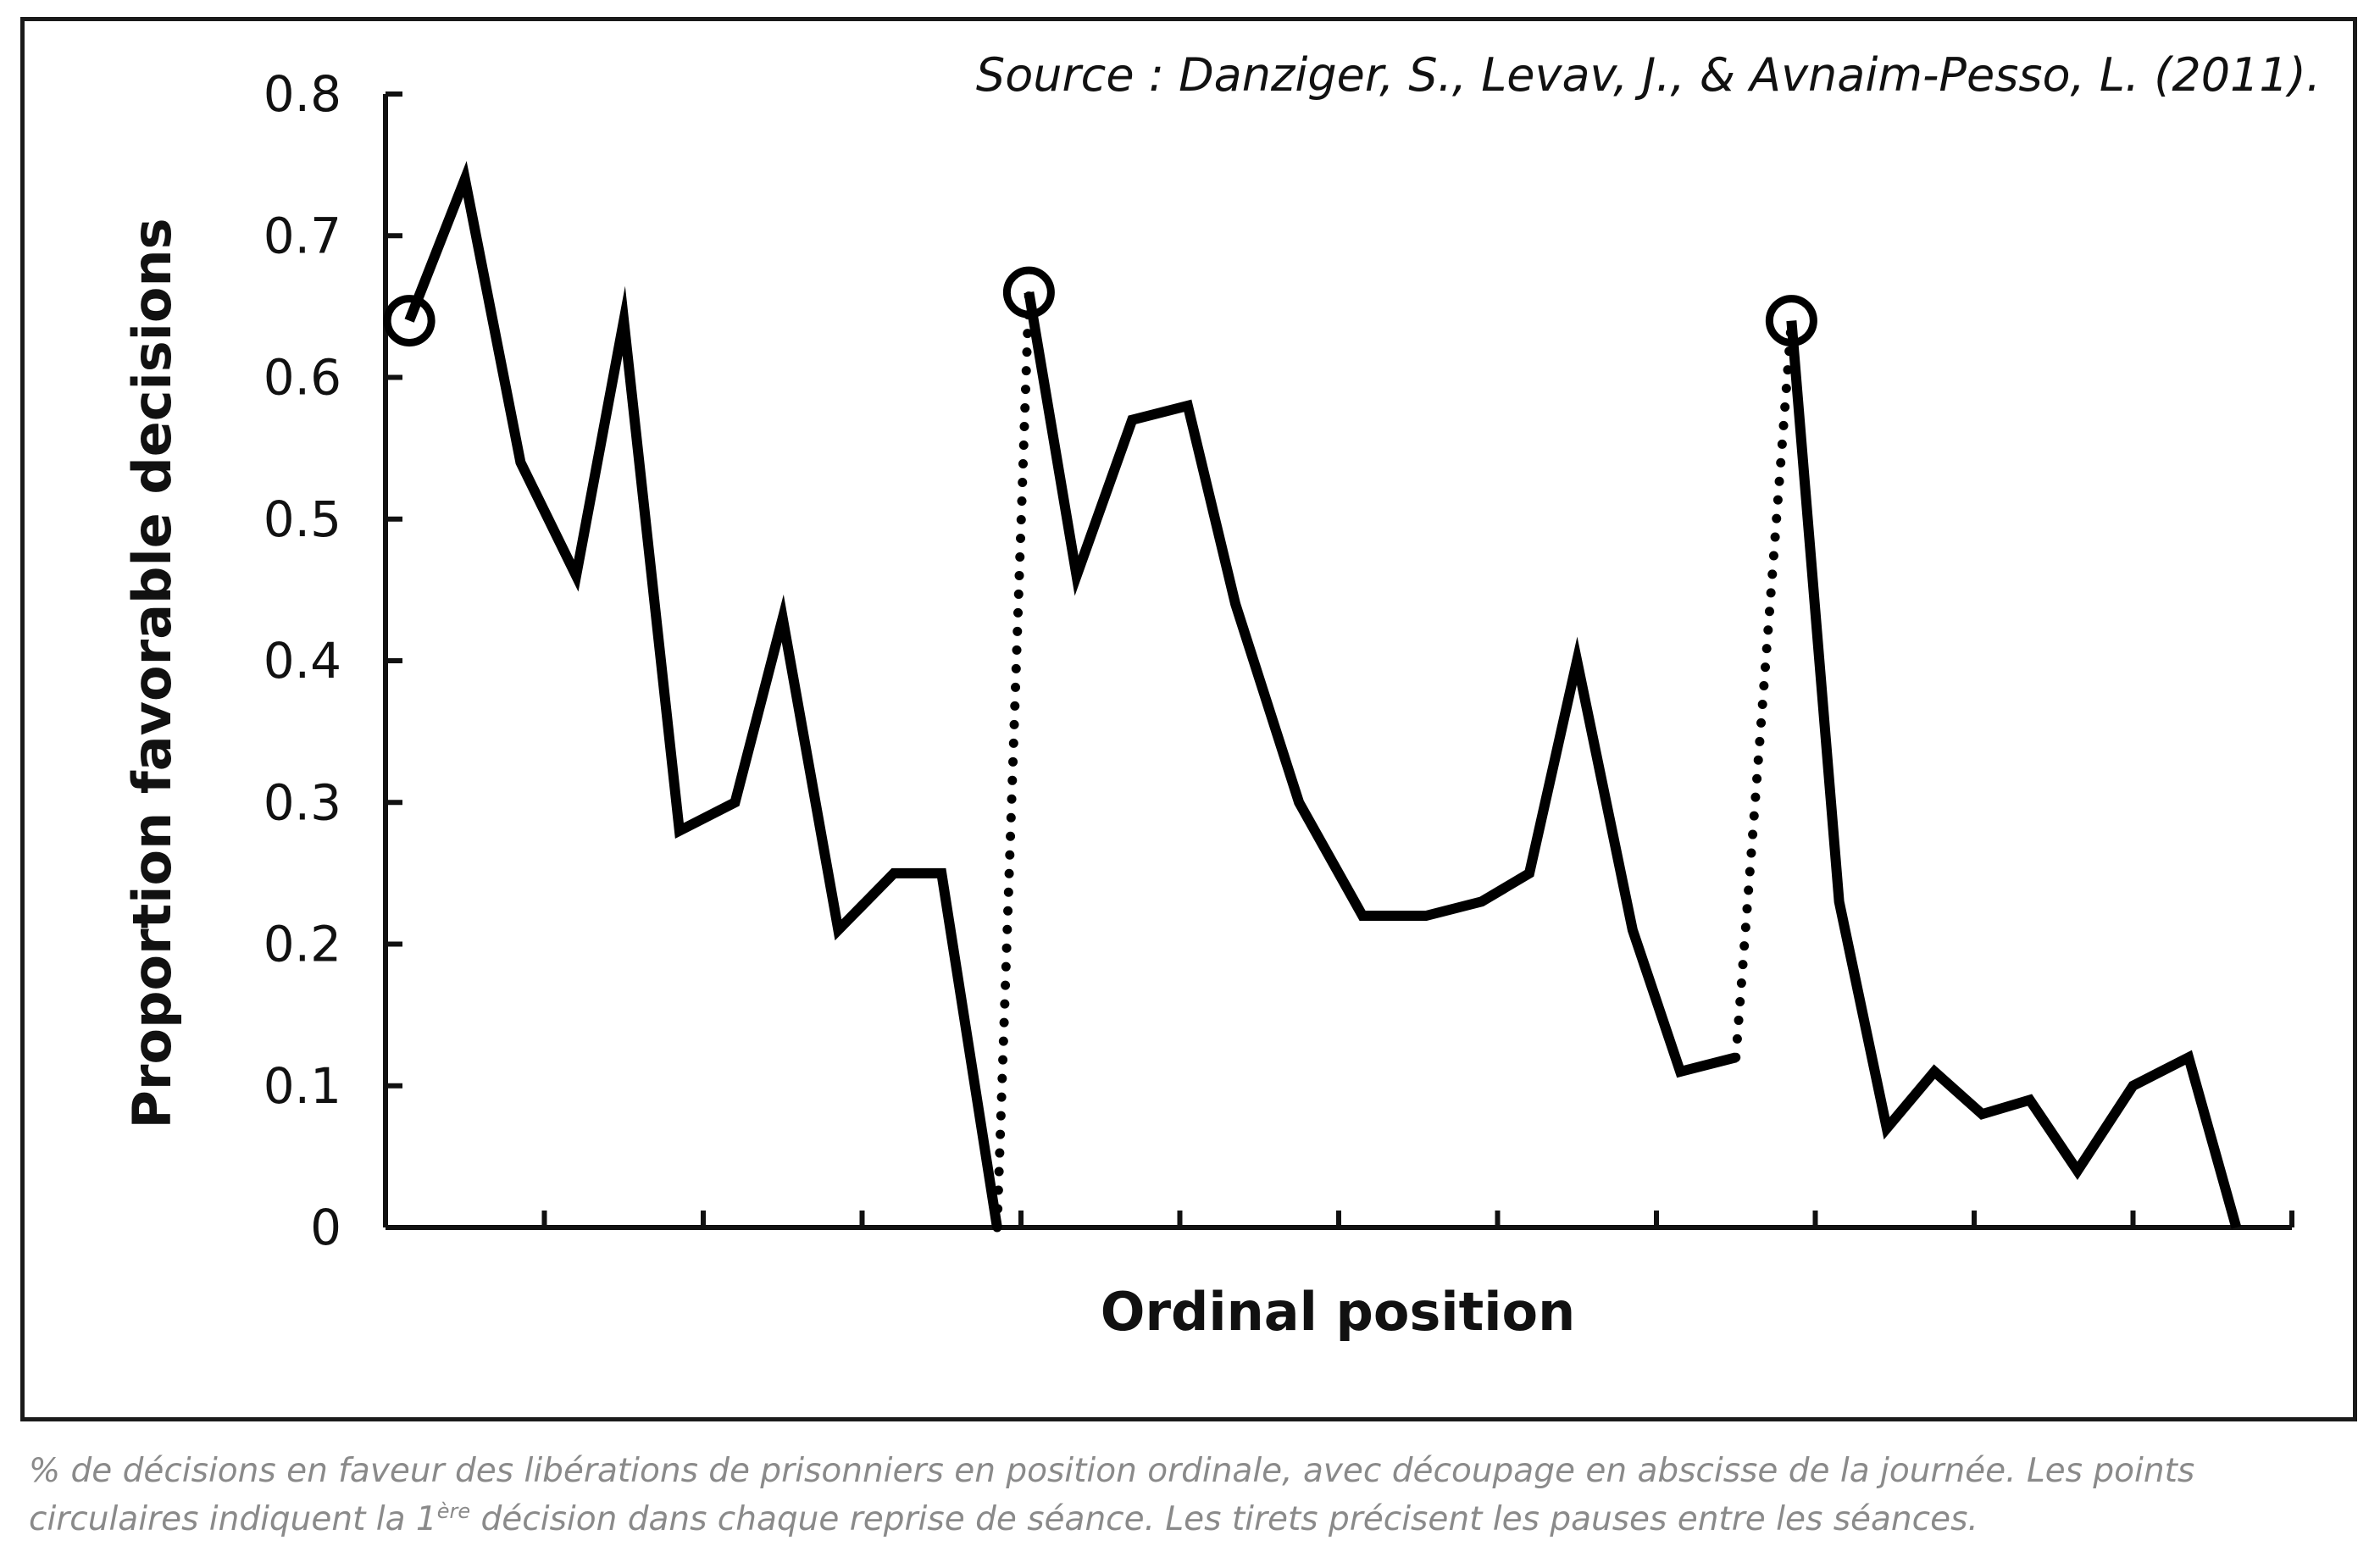 The image size is (2380, 1568). Describe the element at coordinates (325, 1227) in the screenshot. I see `y-tick-label: 0` at that location.